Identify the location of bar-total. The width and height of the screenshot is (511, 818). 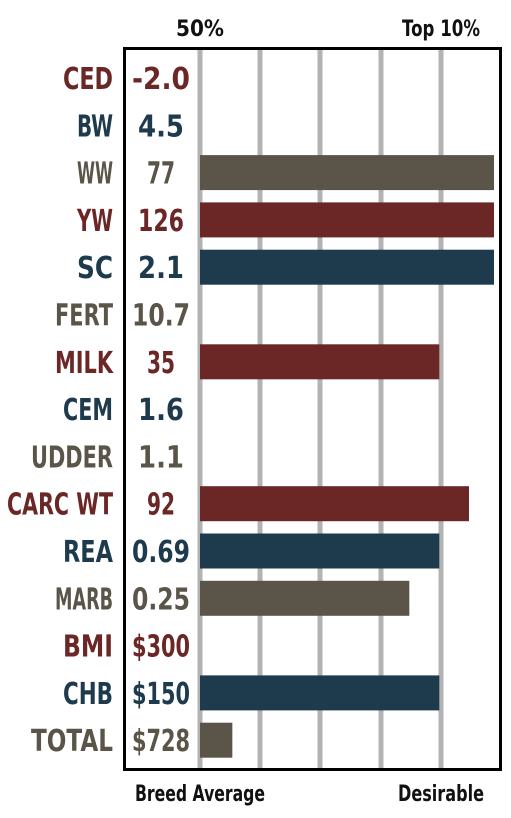
(216, 740).